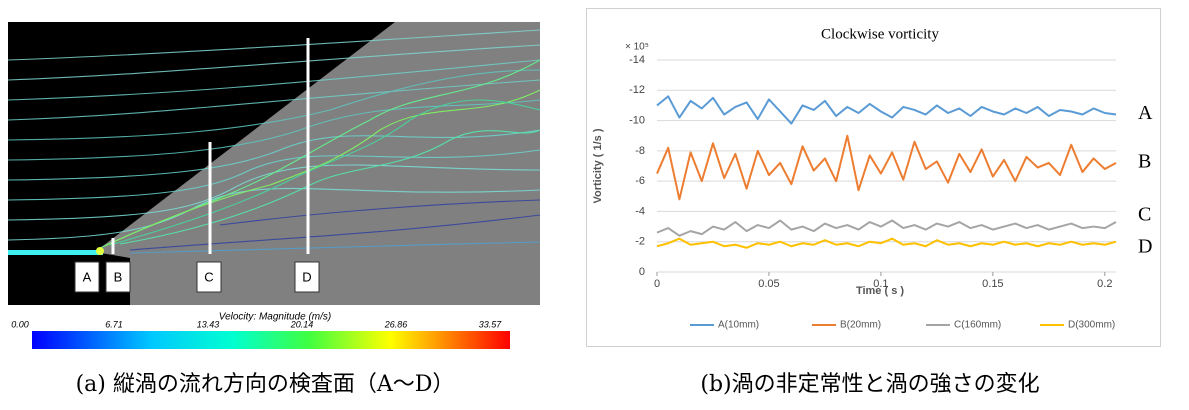 This screenshot has width=1189, height=410. I want to click on plane-label: C, so click(208, 276).